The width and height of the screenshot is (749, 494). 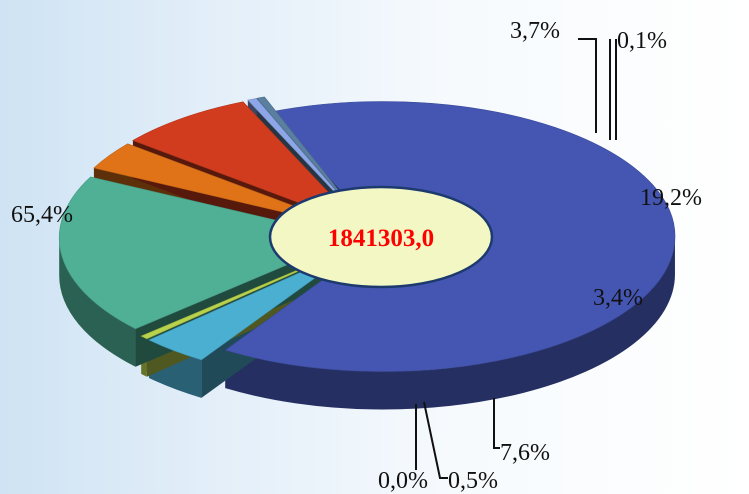 What do you see at coordinates (473, 481) in the screenshot?
I see `slice-label-0-5: 0,5%` at bounding box center [473, 481].